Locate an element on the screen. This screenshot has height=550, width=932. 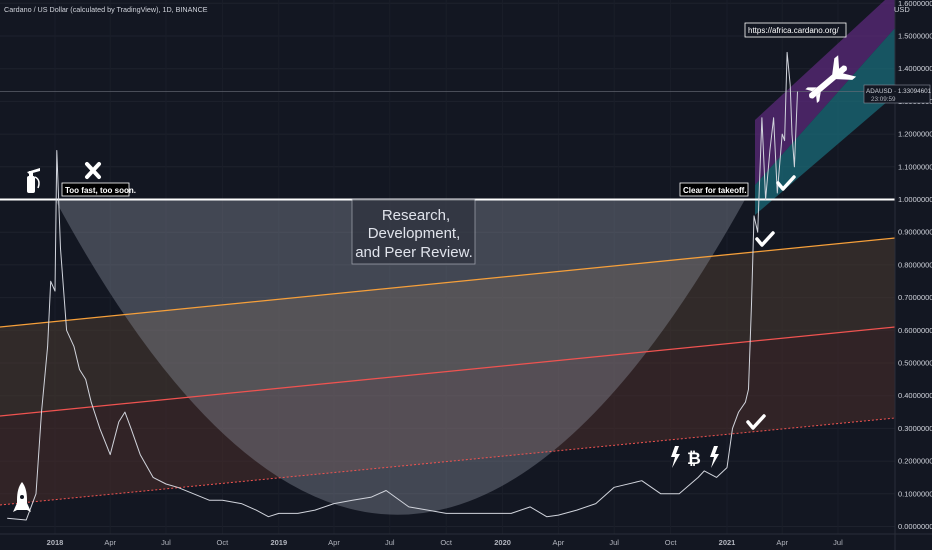
clear-takeoff-label: Clear for takeoff. is located at coordinates (714, 189).